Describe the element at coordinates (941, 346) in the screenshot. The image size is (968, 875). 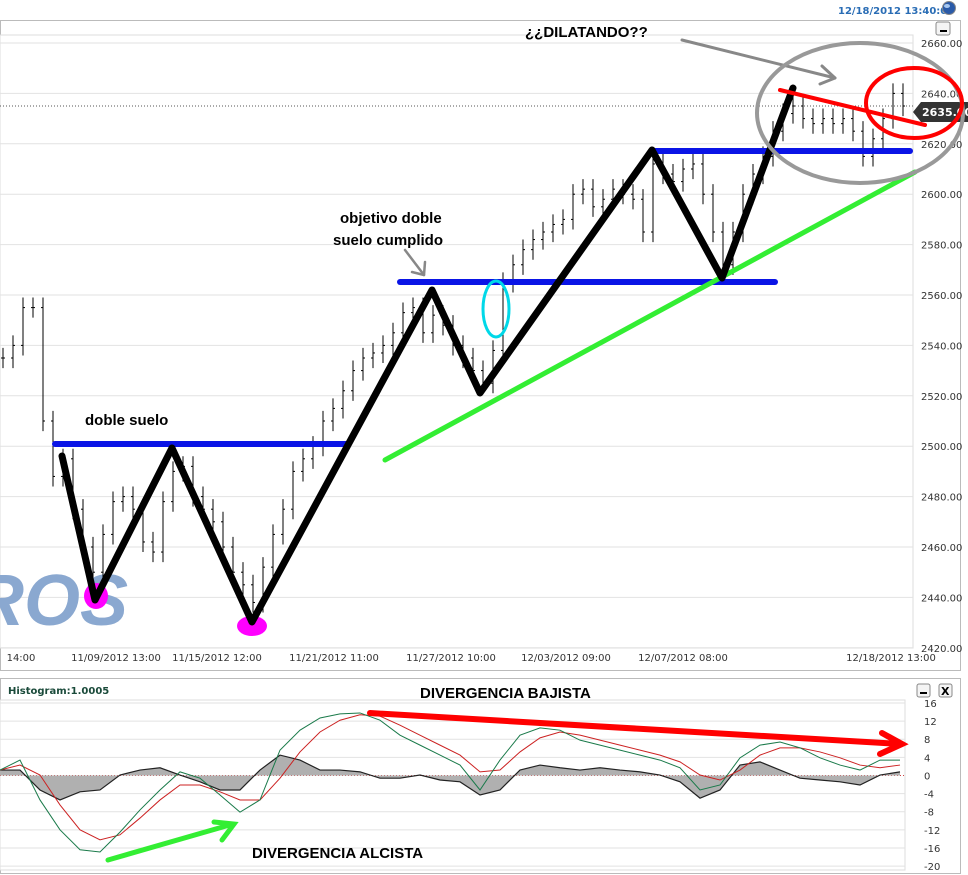
I see `y-tick-label: 2540.00` at that location.